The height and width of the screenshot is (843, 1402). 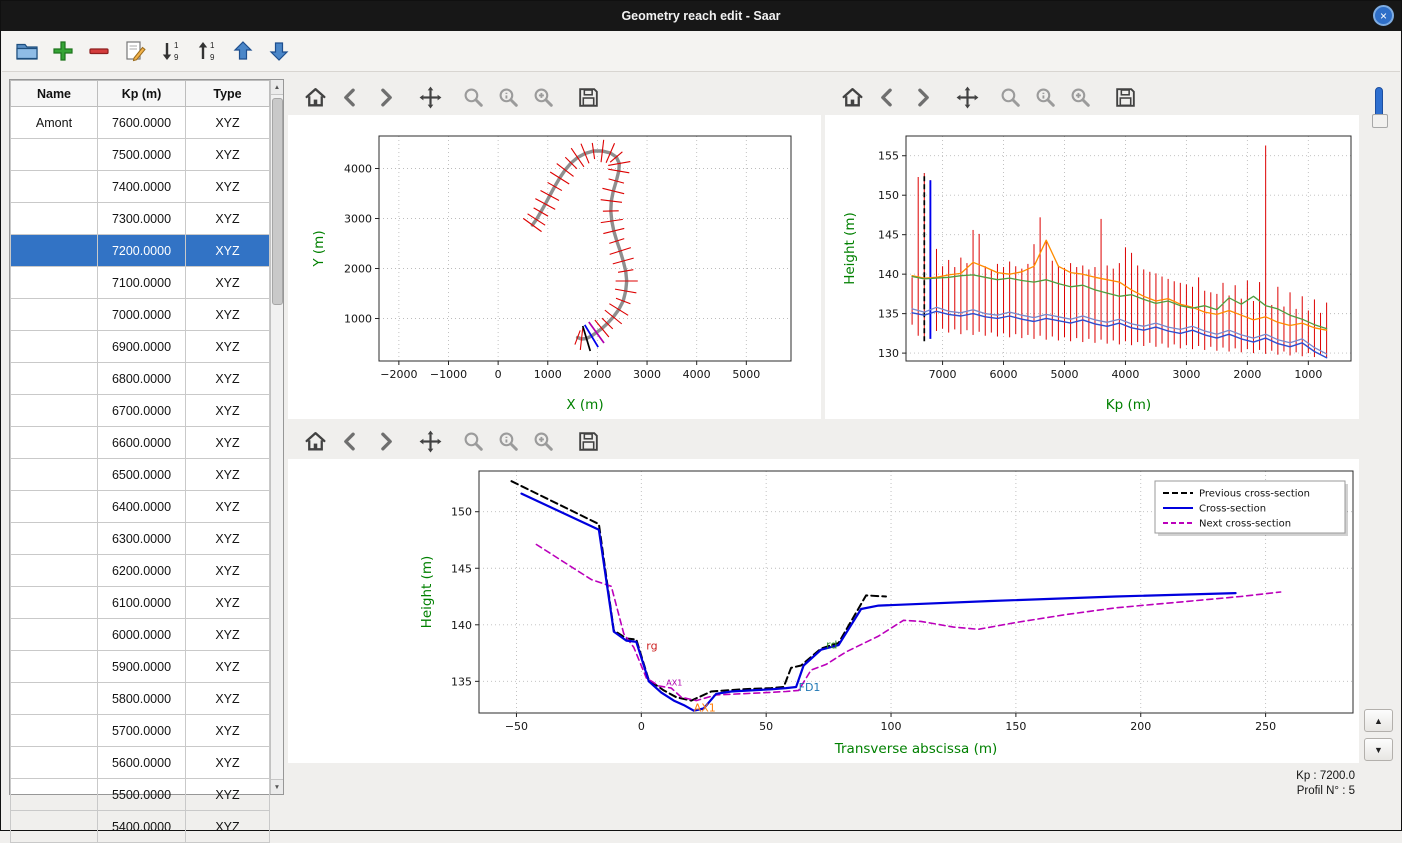 I want to click on scrollbar-thumb, so click(x=277, y=201).